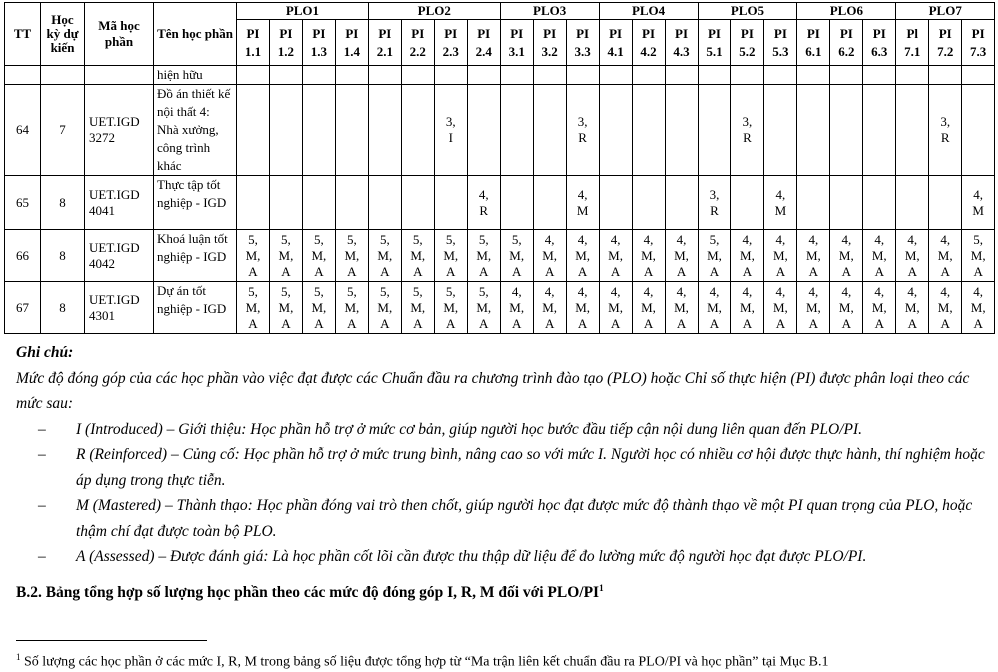  I want to click on cell-tt: 66, so click(22, 255).